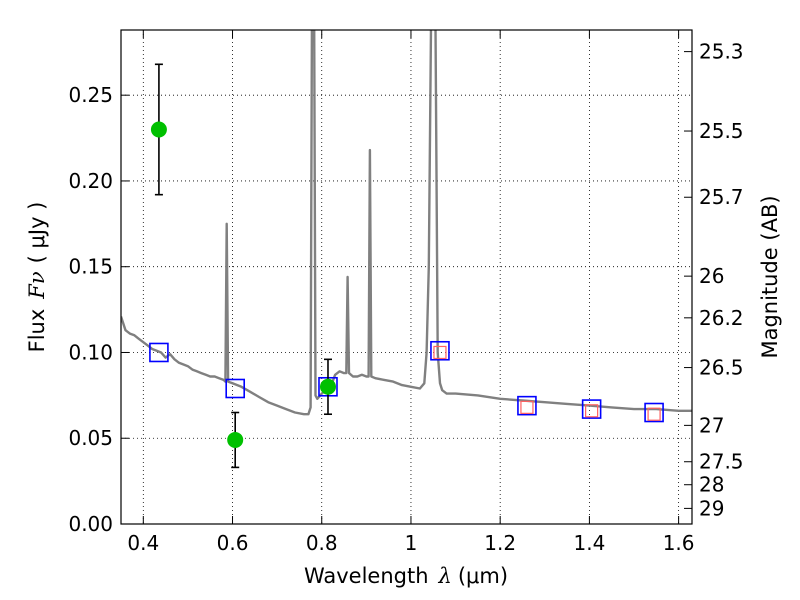 The width and height of the screenshot is (800, 600). I want to click on y-right-tick-label: 25.5, so click(721, 131).